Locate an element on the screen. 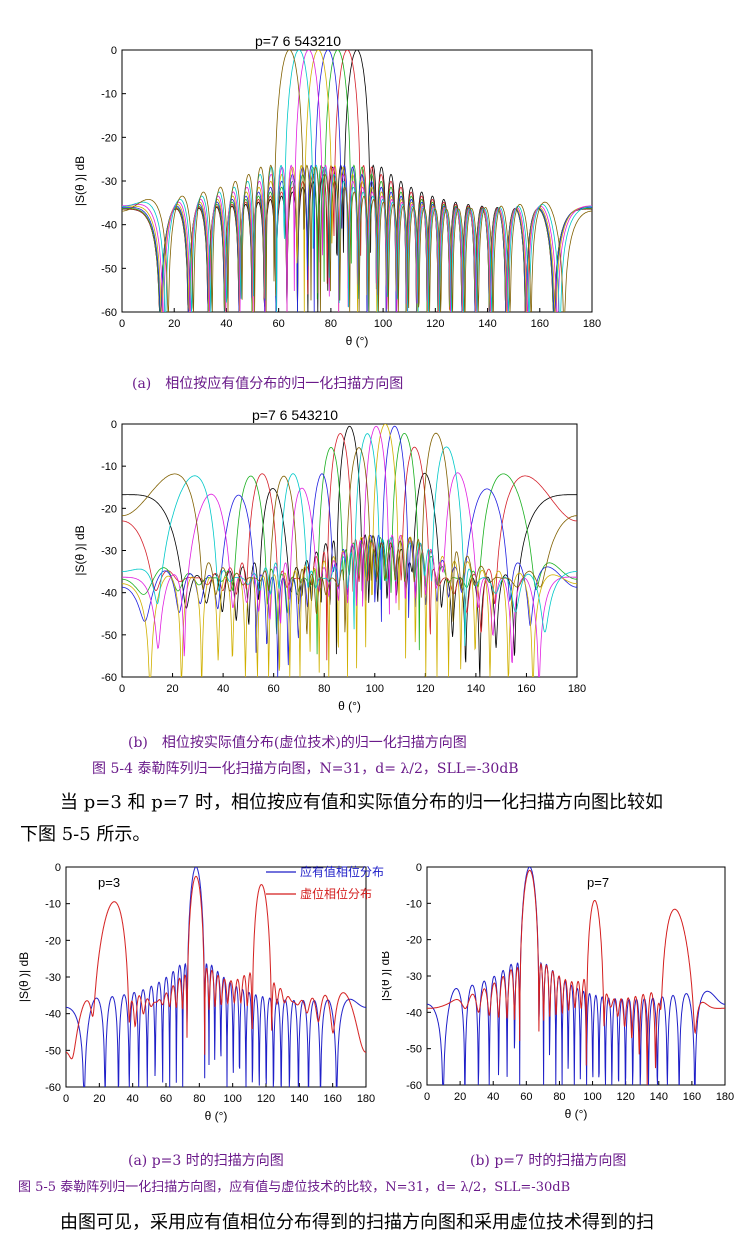 Image resolution: width=753 pixels, height=1246 pixels. fig4a-caption: (a) 相位按应有值分布的归一化扫描方向图 is located at coordinates (268, 384).